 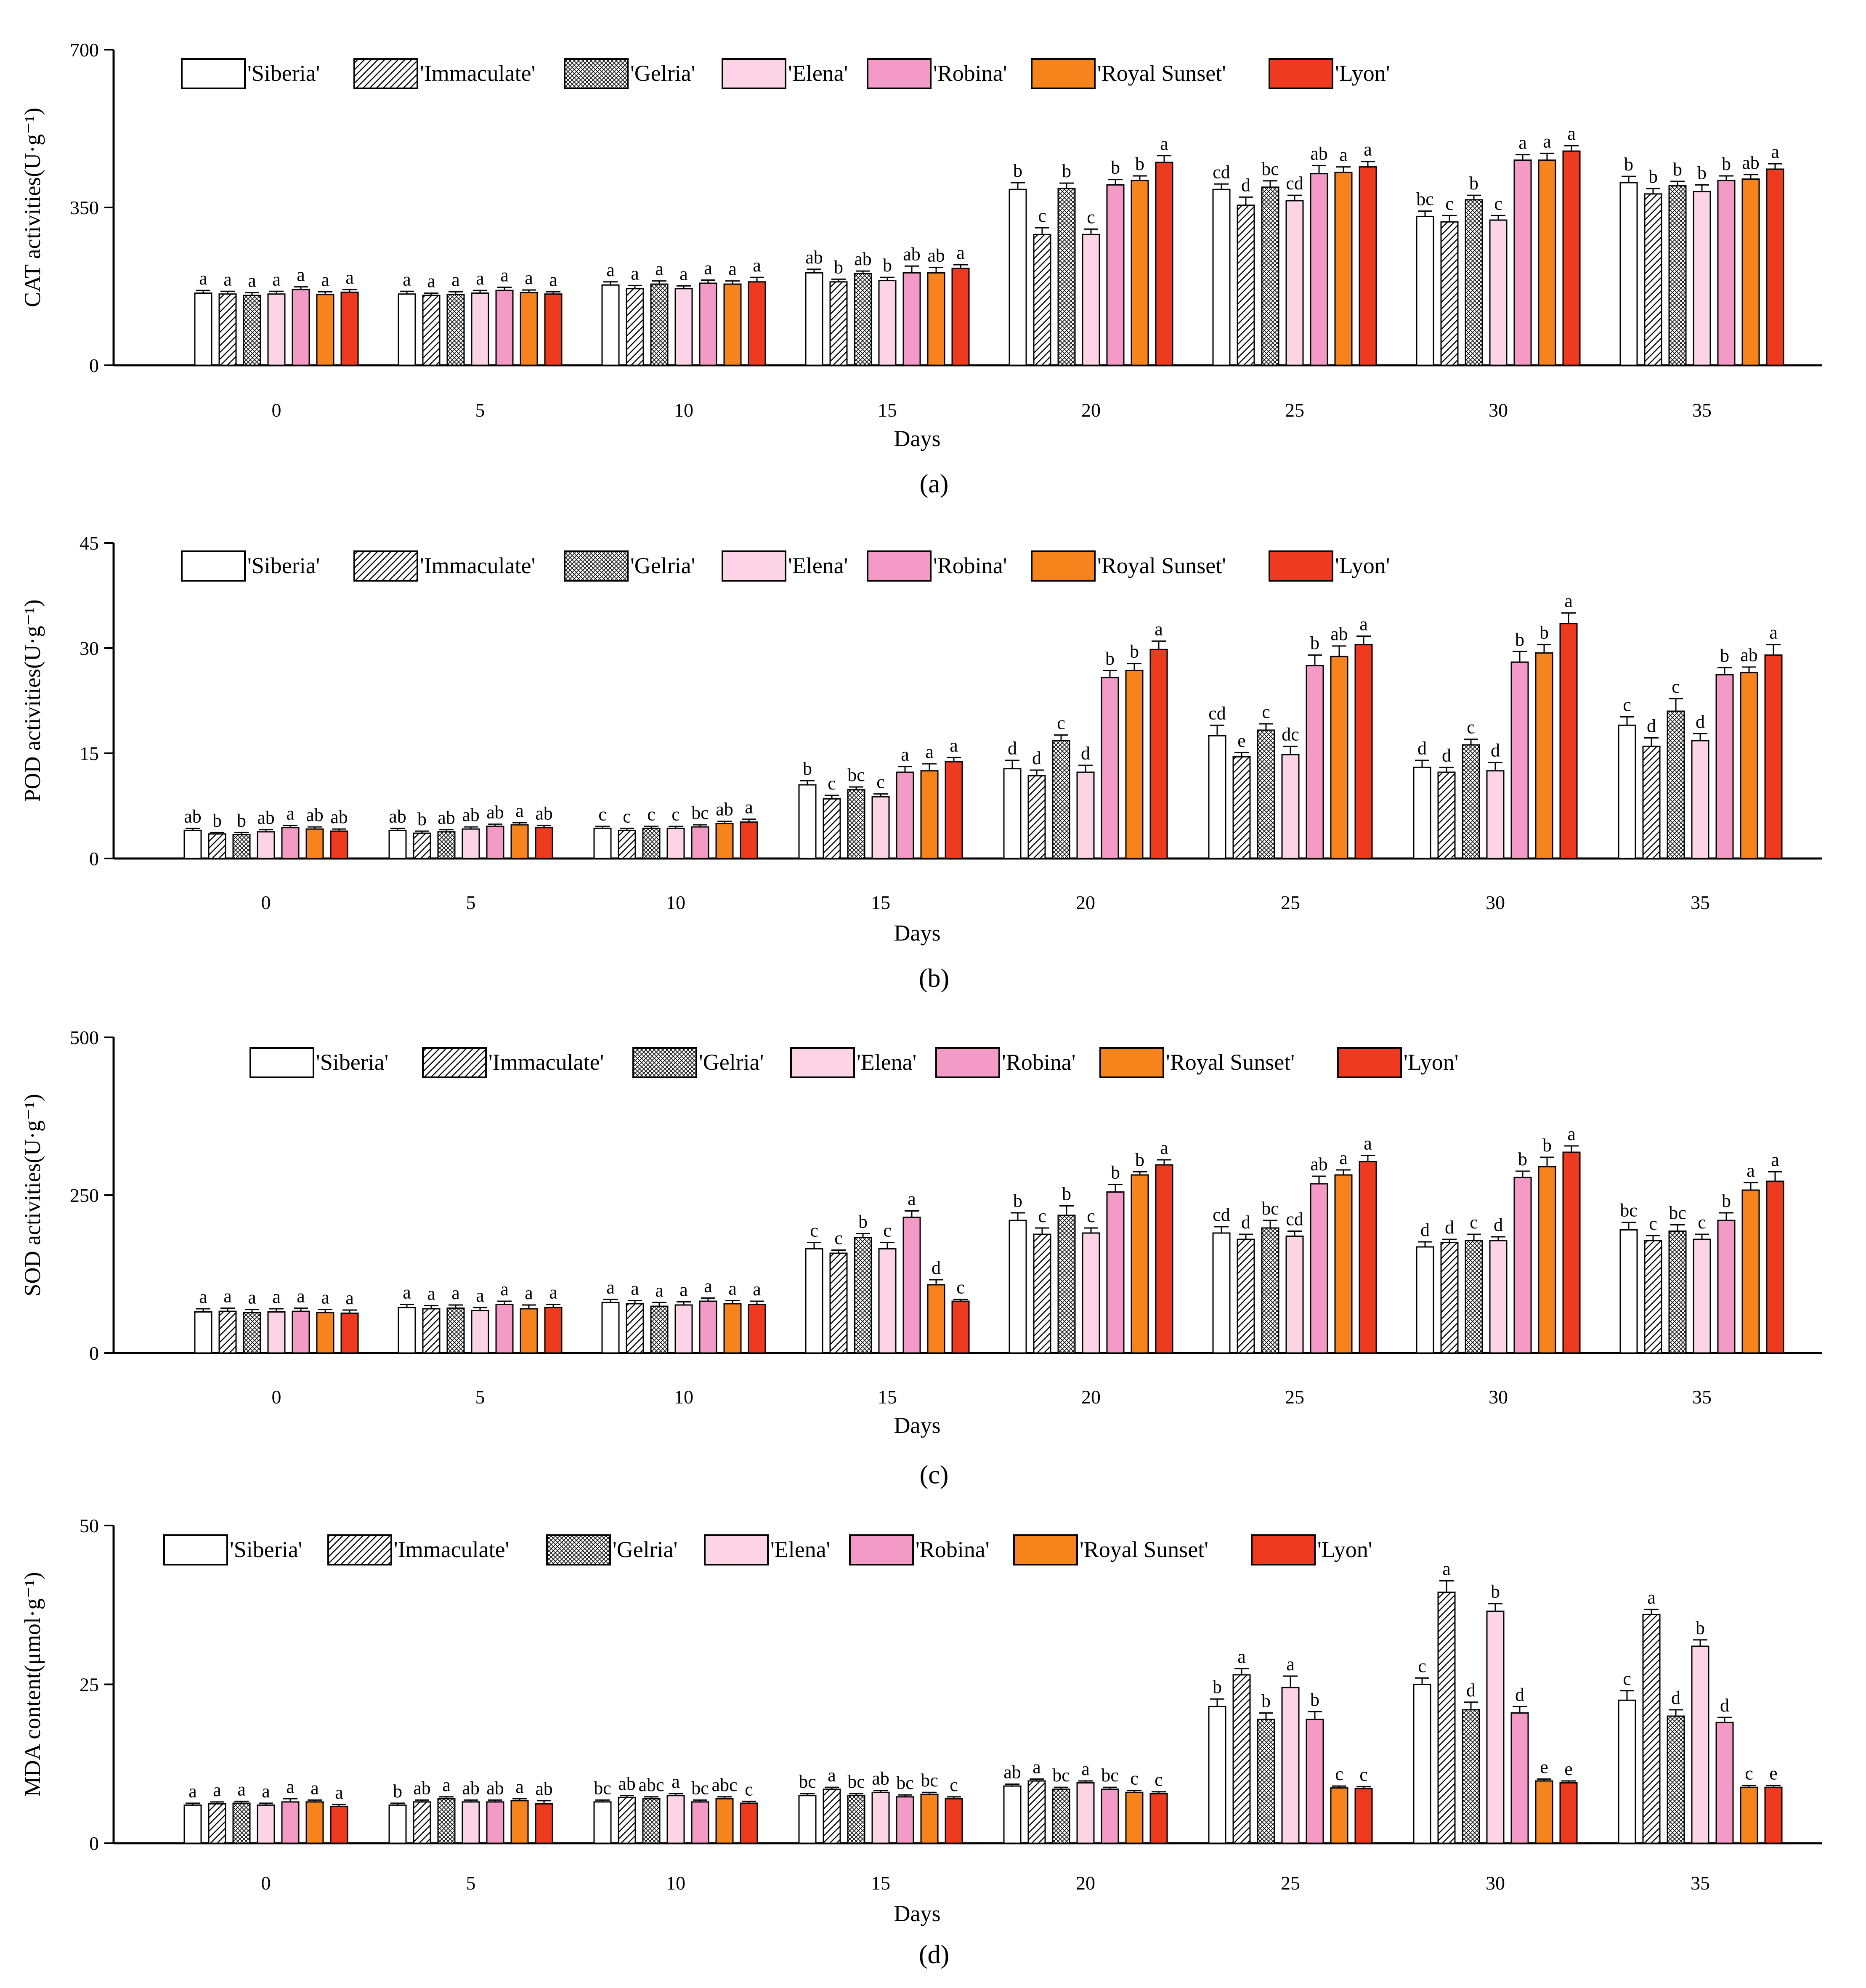 I want to click on x-tick-label: 10, so click(x=675, y=902).